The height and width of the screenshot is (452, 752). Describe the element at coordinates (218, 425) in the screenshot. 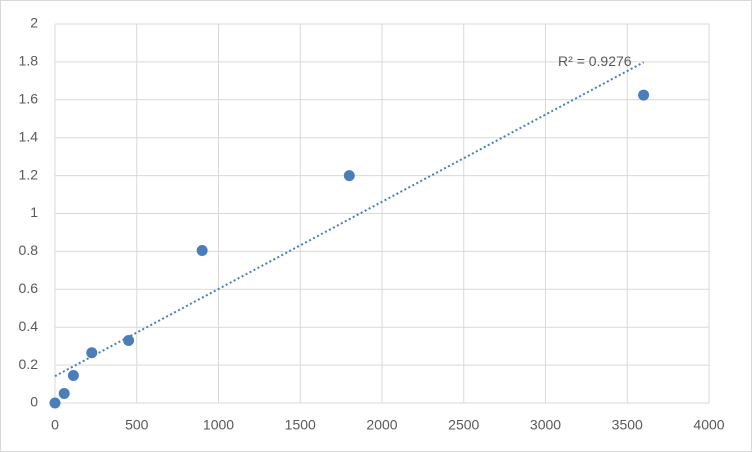

I see `x-tick-label: 1000` at that location.